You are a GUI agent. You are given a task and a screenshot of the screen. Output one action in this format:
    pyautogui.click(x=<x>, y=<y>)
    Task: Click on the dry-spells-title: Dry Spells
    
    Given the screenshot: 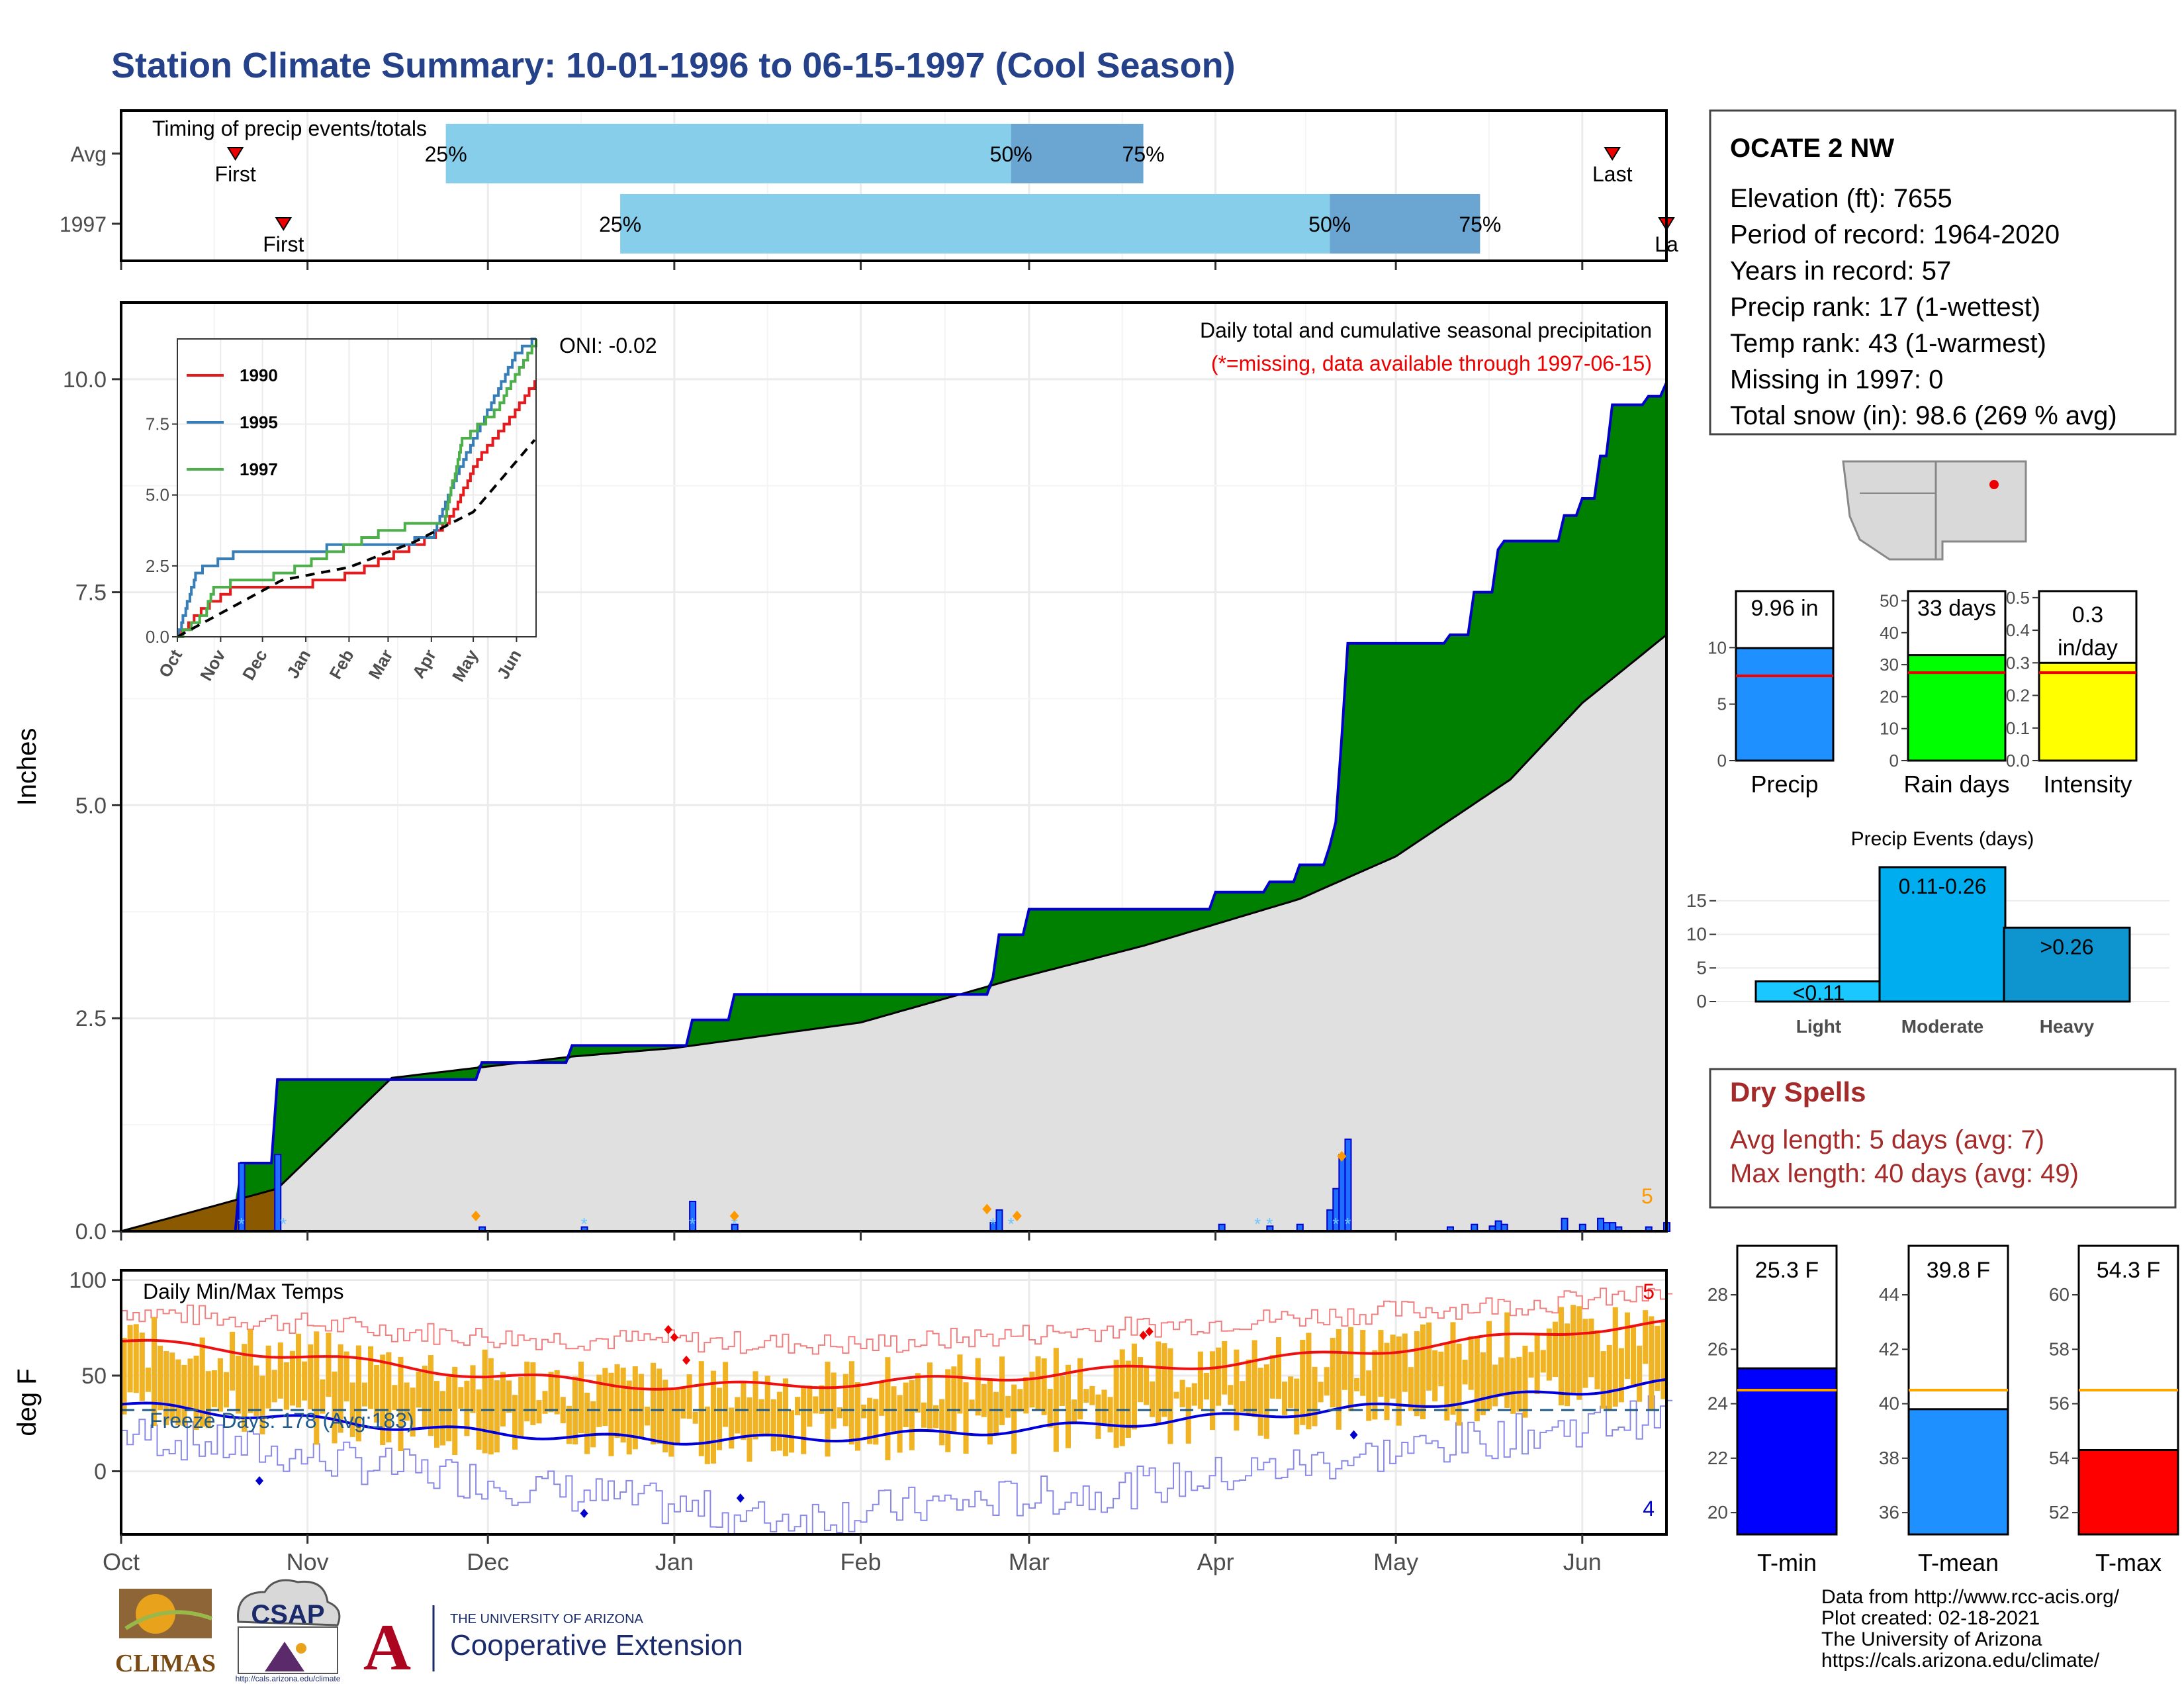 What is the action you would take?
    pyautogui.click(x=1798, y=1091)
    